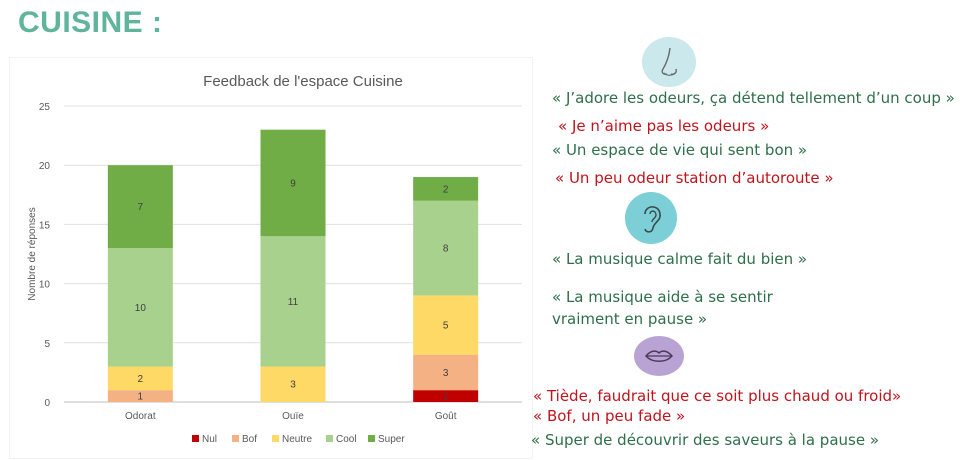  I want to click on x-tick-label: Odorat, so click(140, 416).